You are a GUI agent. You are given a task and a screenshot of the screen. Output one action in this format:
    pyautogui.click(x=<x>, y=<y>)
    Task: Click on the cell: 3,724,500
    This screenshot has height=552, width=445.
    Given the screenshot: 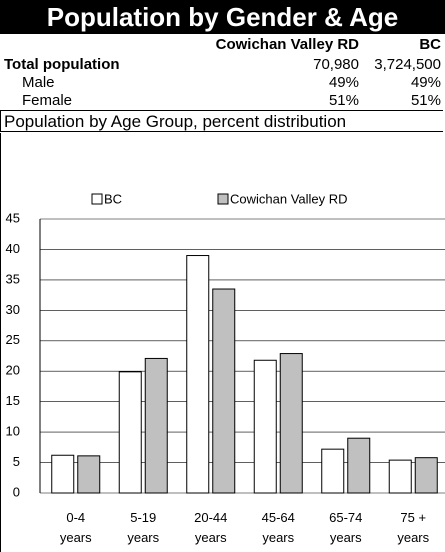 What is the action you would take?
    pyautogui.click(x=407, y=64)
    